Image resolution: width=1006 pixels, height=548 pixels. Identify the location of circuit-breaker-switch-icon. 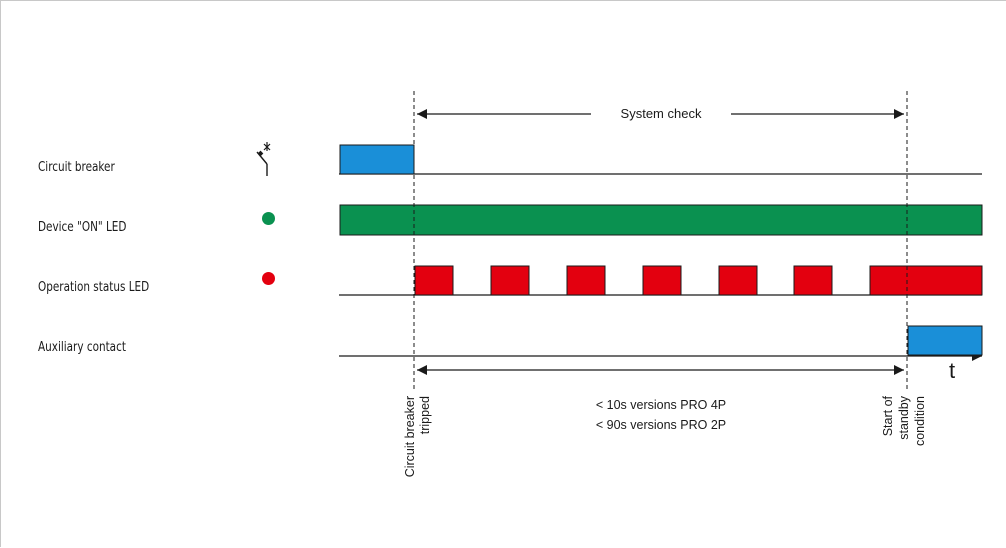
(263, 159).